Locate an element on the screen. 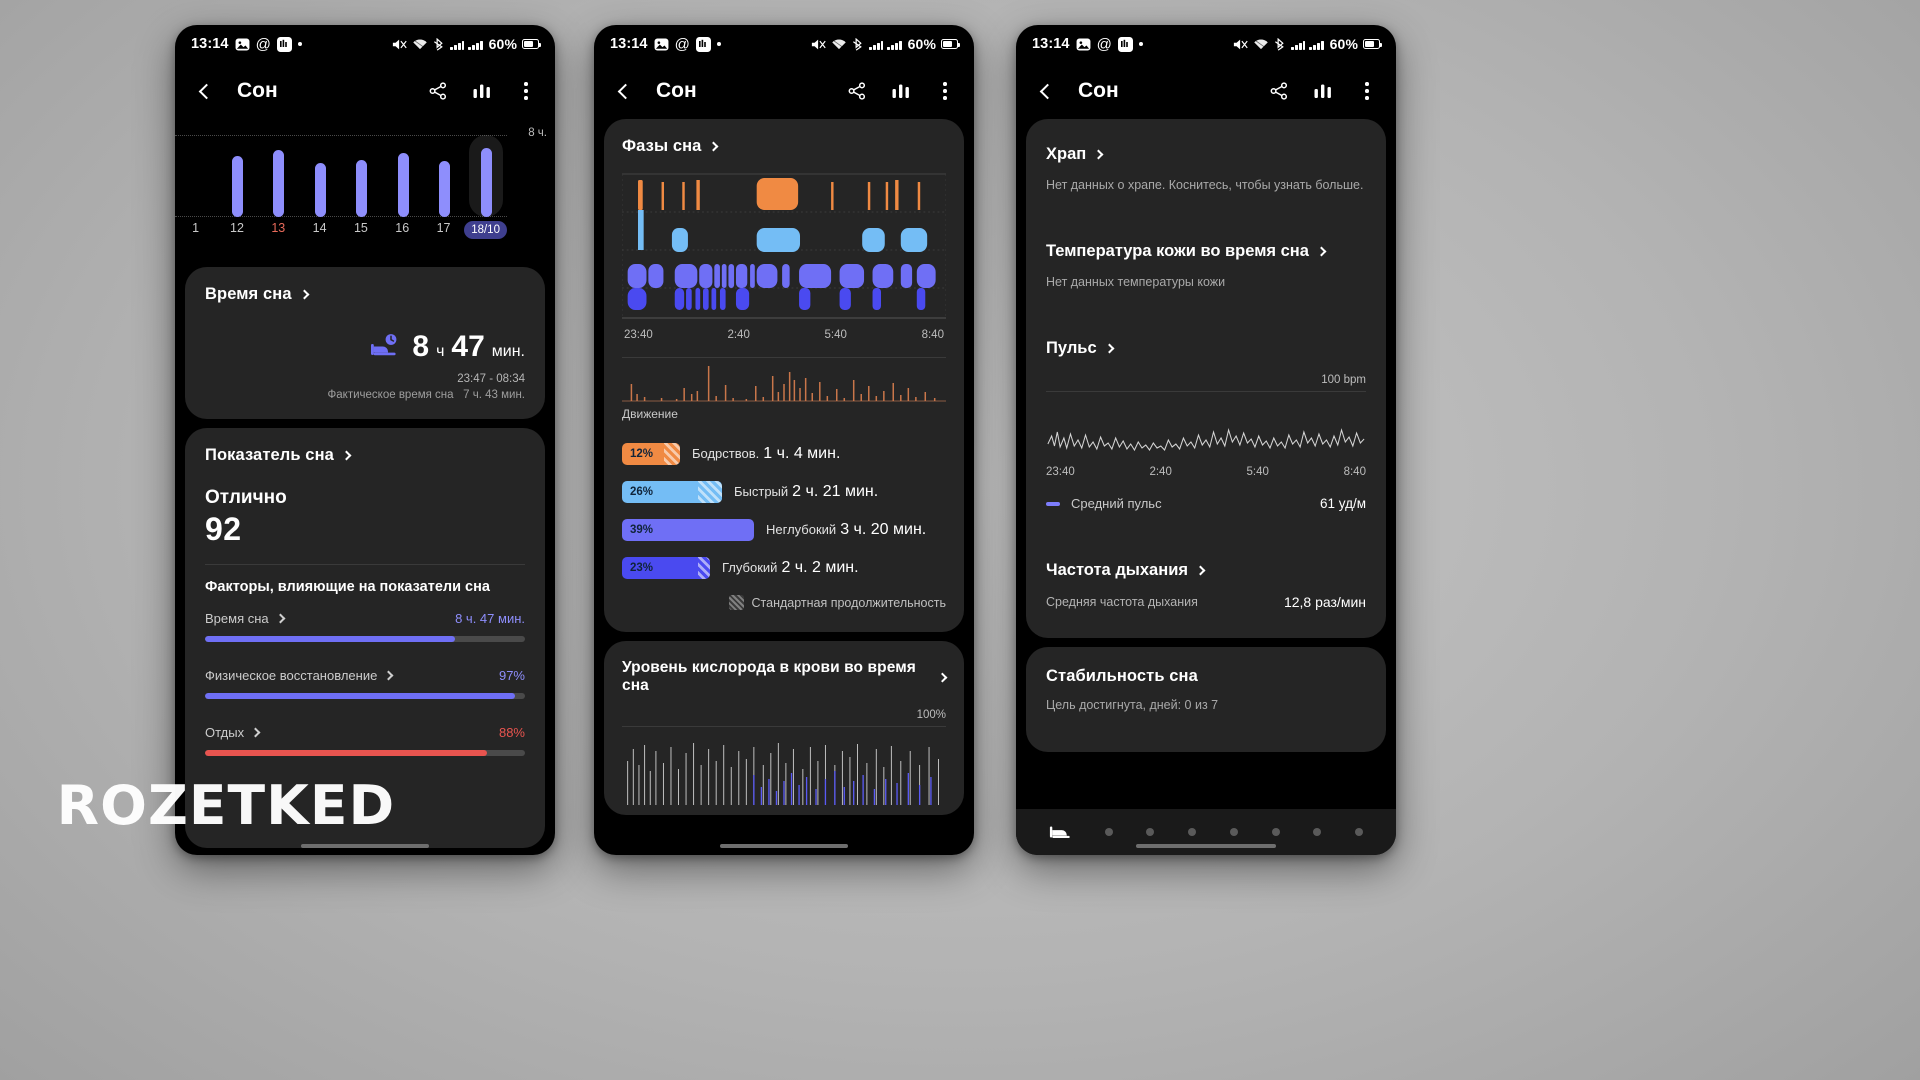  breathing-header: Частота дыхания is located at coordinates (1206, 570).